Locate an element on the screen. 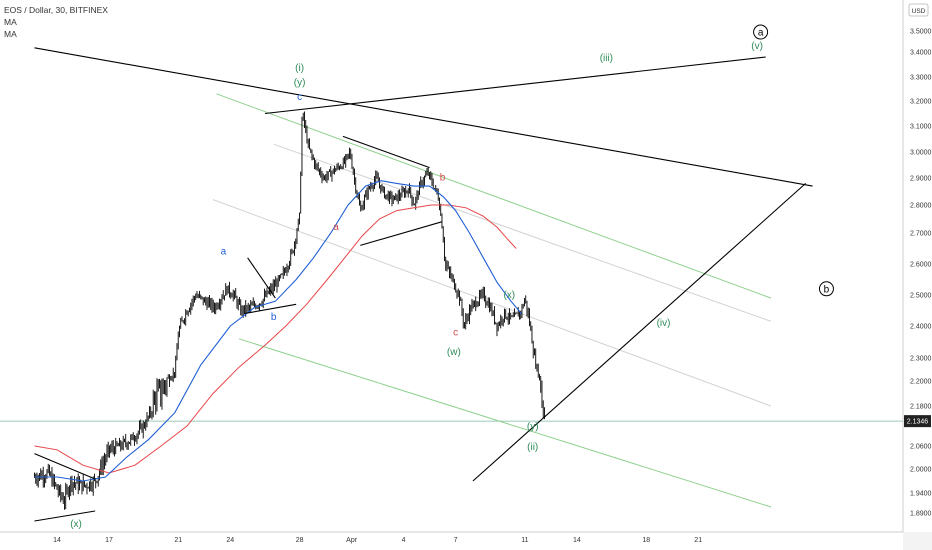 Image resolution: width=932 pixels, height=550 pixels. price-label: 2.1346 is located at coordinates (918, 422).